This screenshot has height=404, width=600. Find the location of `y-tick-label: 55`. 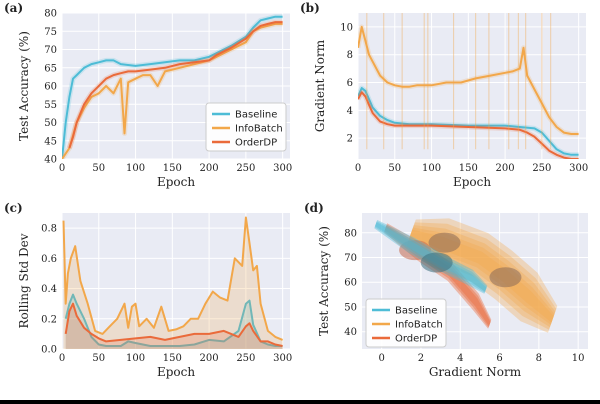

y-tick-label: 55 is located at coordinates (50, 105).